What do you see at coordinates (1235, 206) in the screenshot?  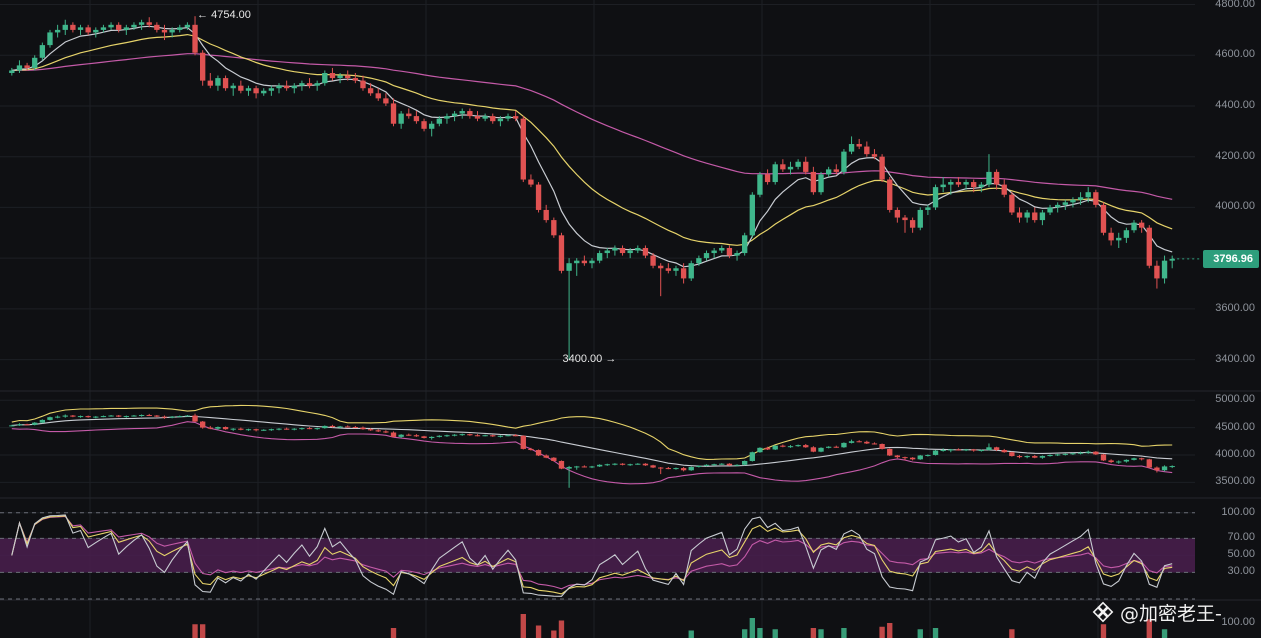 I see `price-tick-label: 4000.00` at bounding box center [1235, 206].